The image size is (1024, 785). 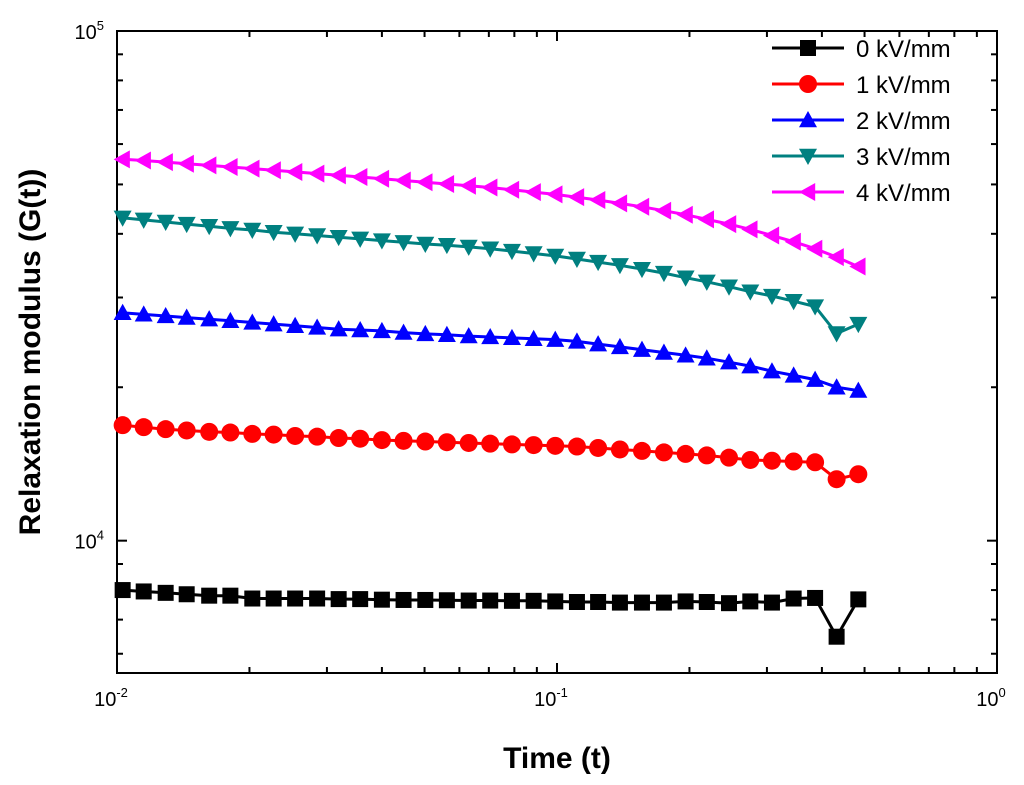 What do you see at coordinates (903, 193) in the screenshot?
I see `legend-label: 4 kV/mm` at bounding box center [903, 193].